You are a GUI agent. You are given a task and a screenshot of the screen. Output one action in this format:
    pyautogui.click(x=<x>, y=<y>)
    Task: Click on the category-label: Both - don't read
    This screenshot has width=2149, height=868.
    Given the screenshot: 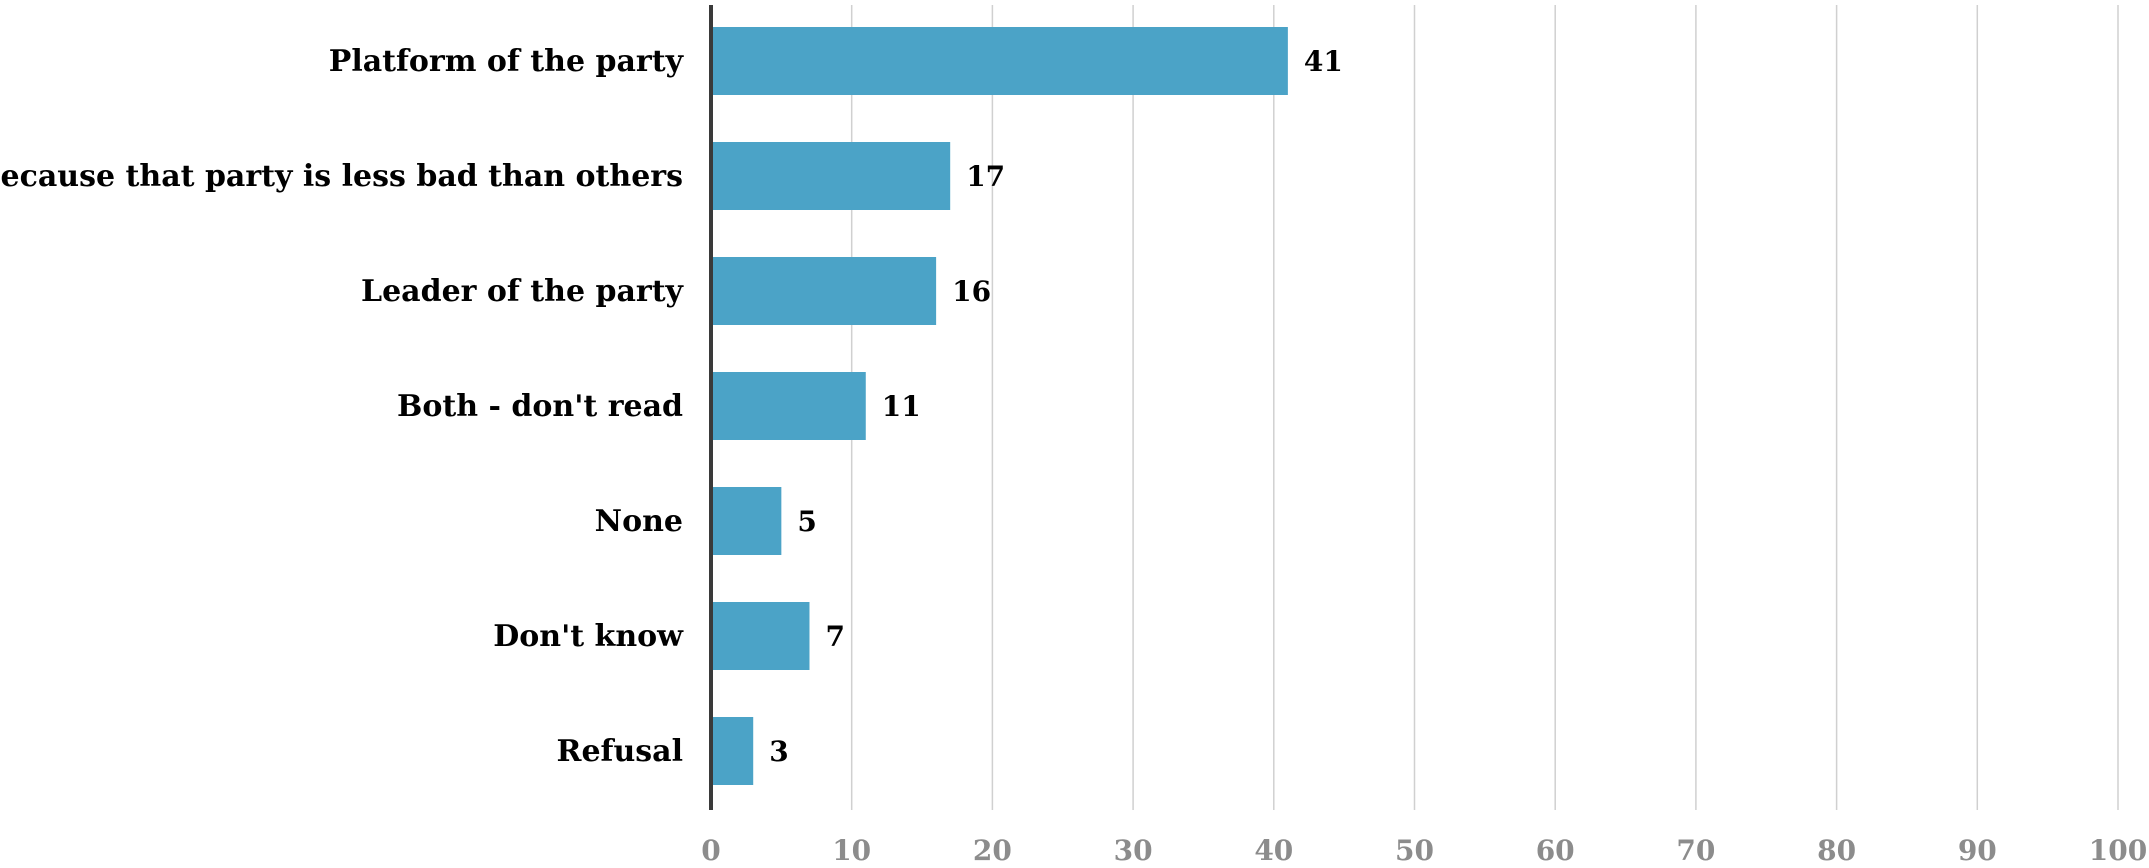 What is the action you would take?
    pyautogui.click(x=540, y=406)
    